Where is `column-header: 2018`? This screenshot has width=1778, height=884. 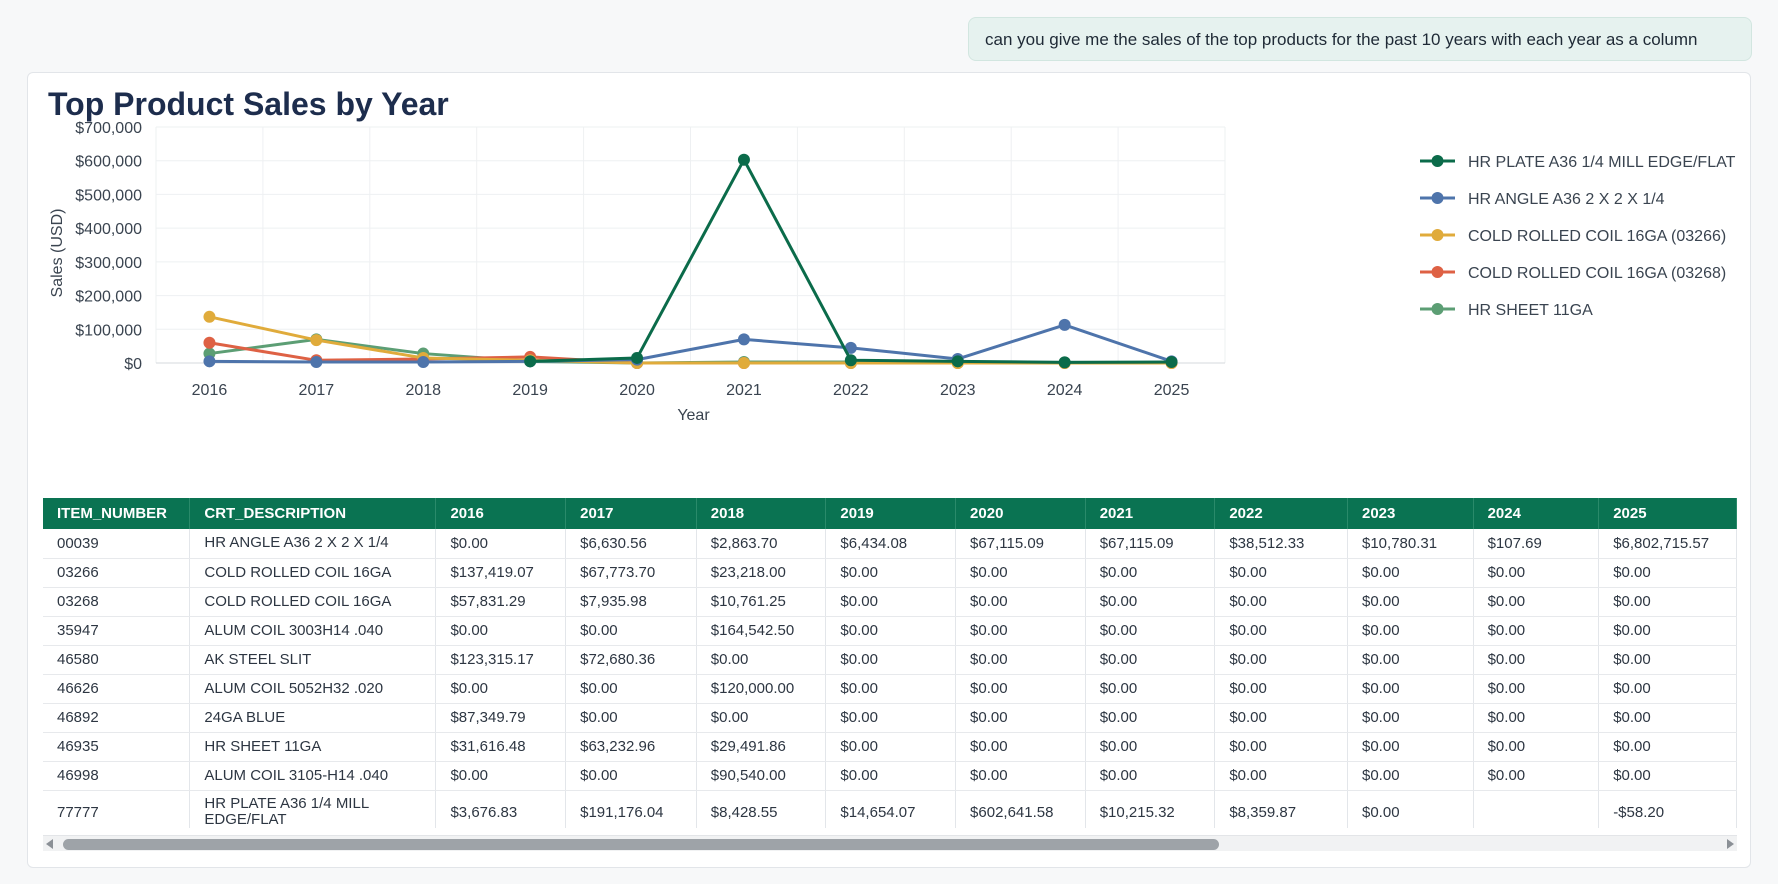
column-header: 2018 is located at coordinates (761, 513).